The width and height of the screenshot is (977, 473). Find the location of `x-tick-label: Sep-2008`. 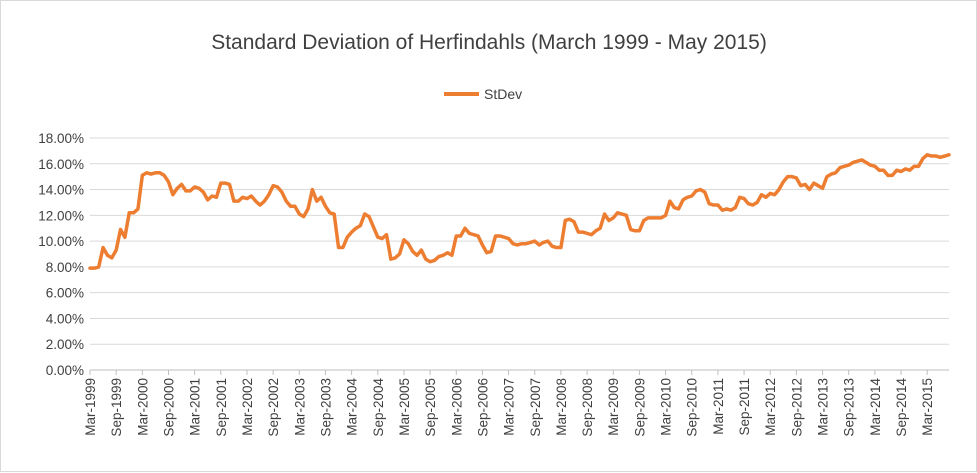

x-tick-label: Sep-2008 is located at coordinates (587, 407).